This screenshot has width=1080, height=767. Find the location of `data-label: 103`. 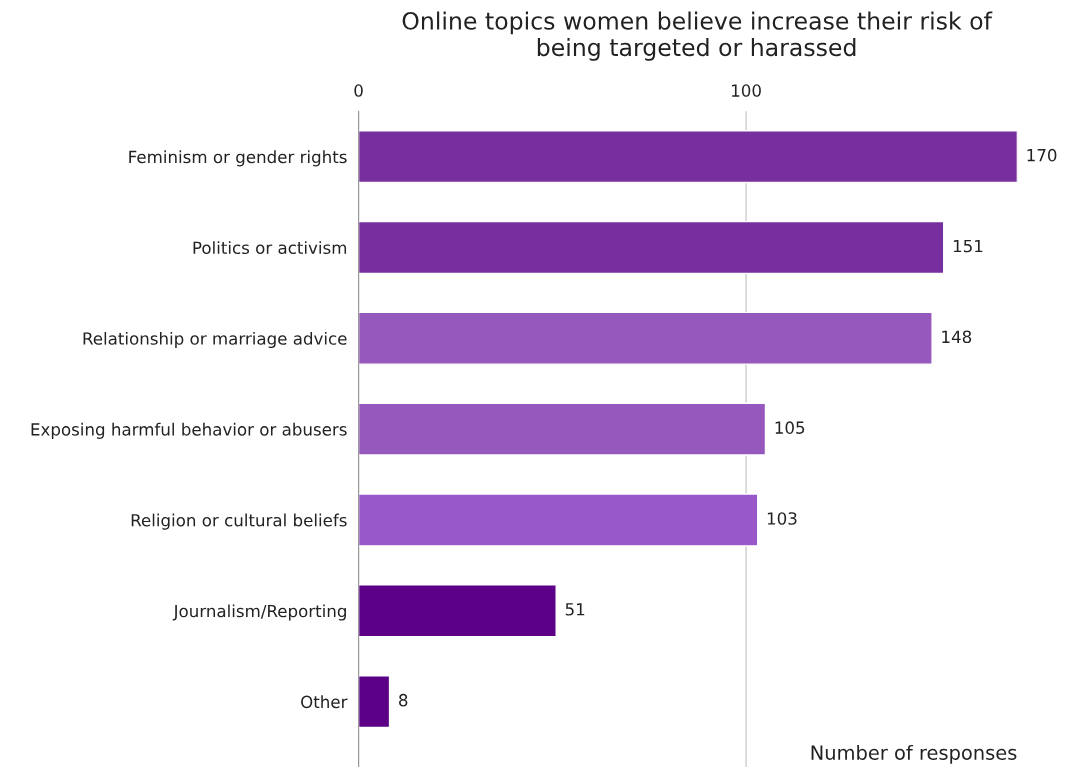

data-label: 103 is located at coordinates (782, 518).